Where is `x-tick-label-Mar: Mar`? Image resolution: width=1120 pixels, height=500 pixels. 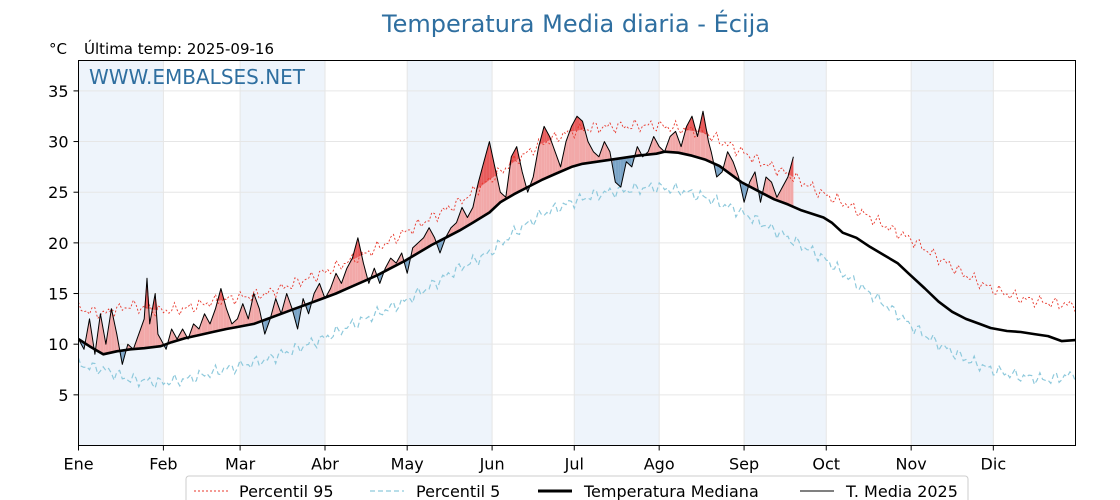
x-tick-label-Mar: Mar is located at coordinates (240, 464).